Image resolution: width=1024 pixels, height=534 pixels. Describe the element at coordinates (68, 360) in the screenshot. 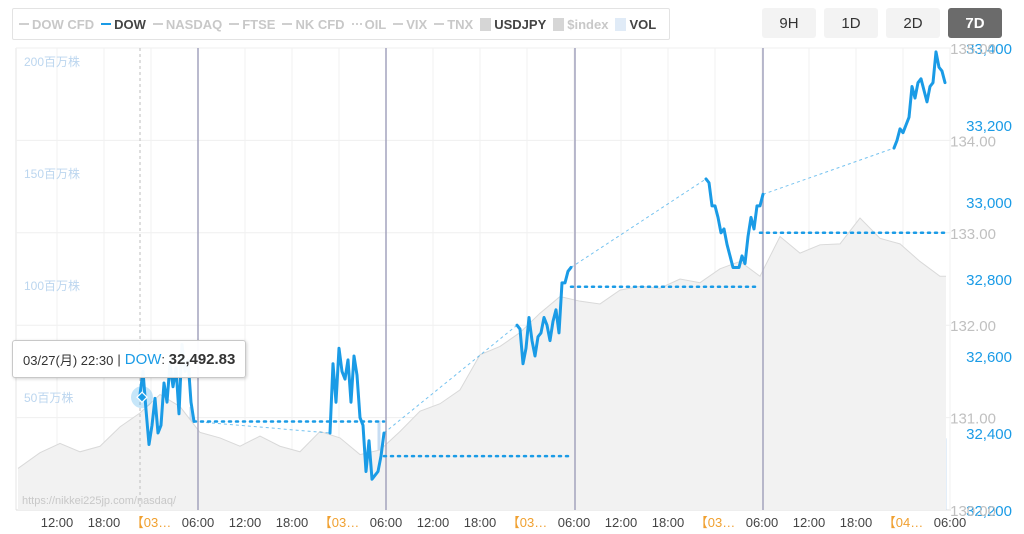

I see `tooltip-datetime: 03/27(月) 22:30` at that location.